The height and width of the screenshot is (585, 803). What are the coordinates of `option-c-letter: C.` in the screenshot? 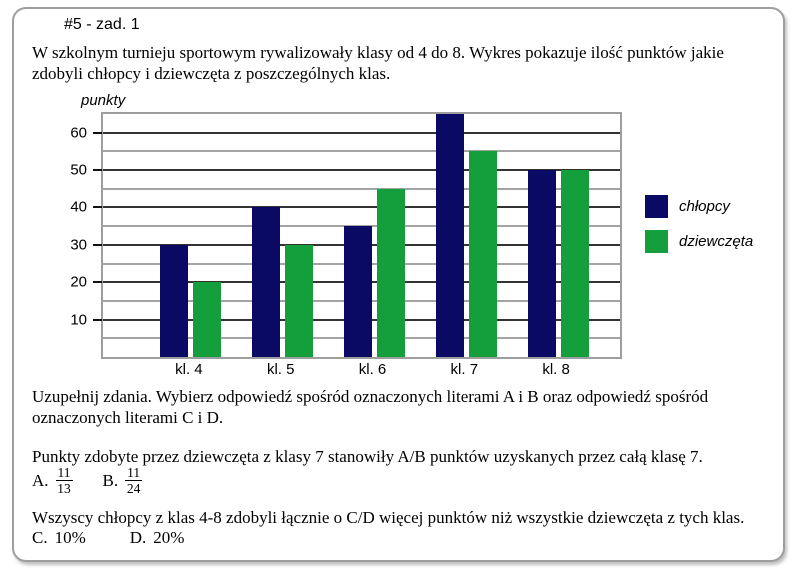 It's located at (40, 537).